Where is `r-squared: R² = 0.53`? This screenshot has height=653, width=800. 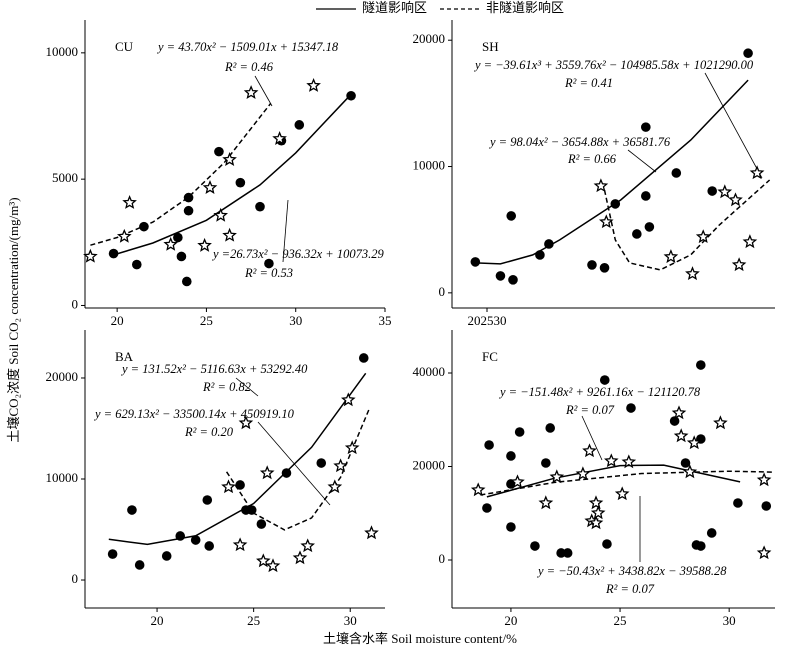 r-squared: R² = 0.53 is located at coordinates (268, 273).